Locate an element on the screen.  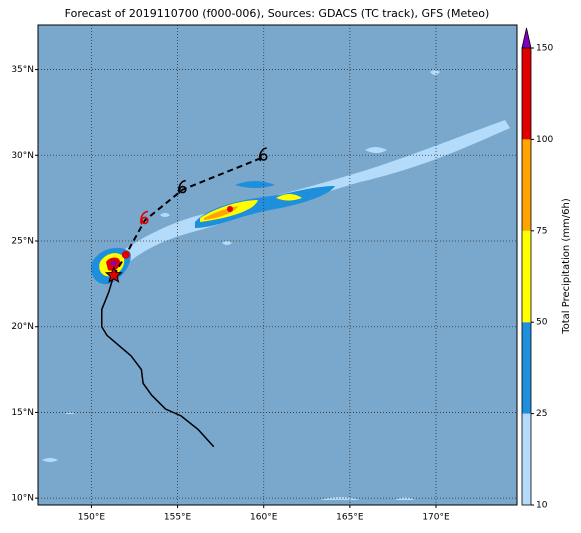
y-tick-label: 35°N is located at coordinates (22, 70).